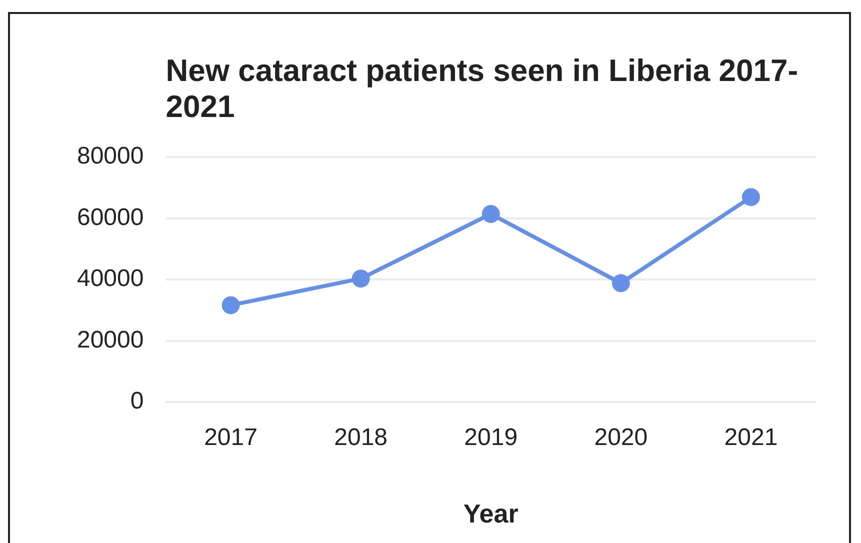  What do you see at coordinates (231, 438) in the screenshot?
I see `x-tick-label: 2017` at bounding box center [231, 438].